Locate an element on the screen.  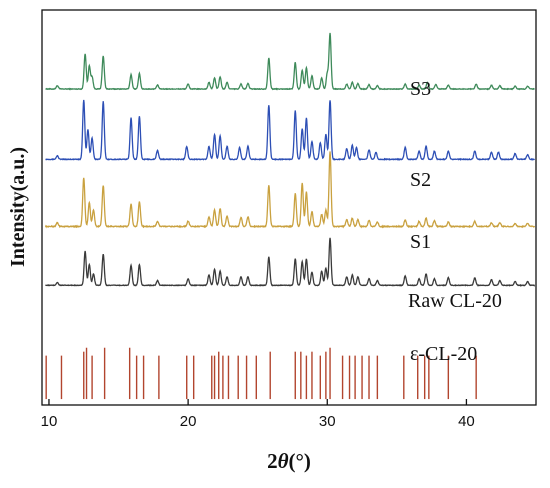
y-axis-title: Intensity(a.u.) is located at coordinates (18, 207).